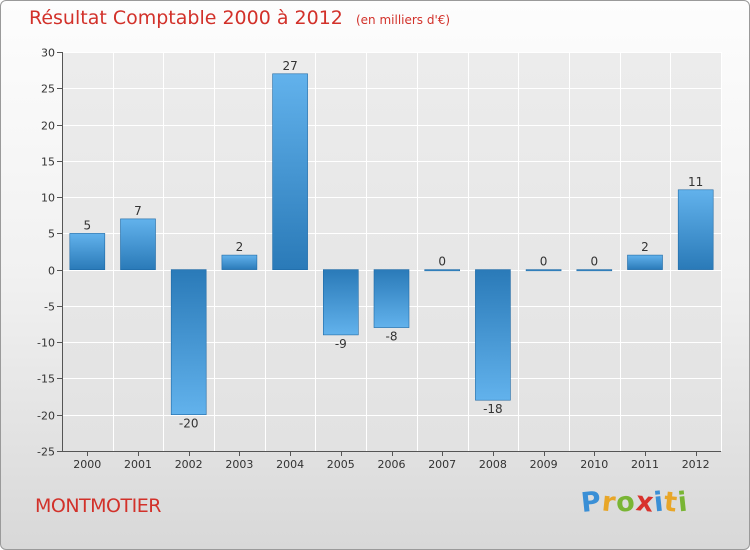 This screenshot has height=550, width=750. Describe the element at coordinates (635, 502) in the screenshot. I see `brand-logo: Proxiti` at that location.